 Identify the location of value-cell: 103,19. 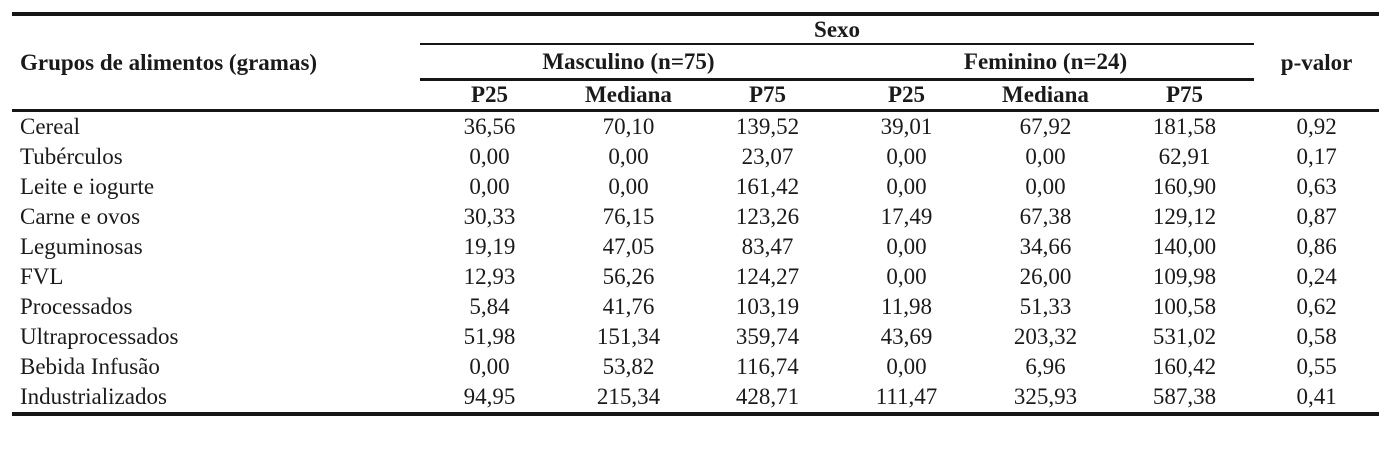
(767, 307).